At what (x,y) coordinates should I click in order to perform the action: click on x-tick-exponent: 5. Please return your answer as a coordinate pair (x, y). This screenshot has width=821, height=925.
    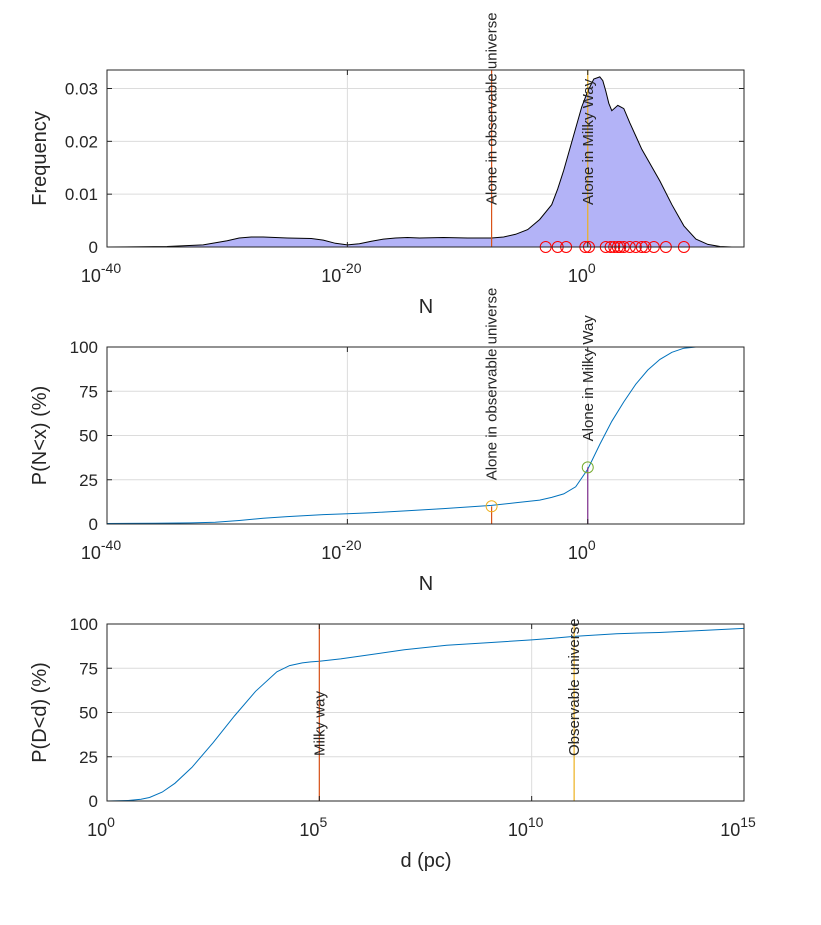
    Looking at the image, I should click on (323, 822).